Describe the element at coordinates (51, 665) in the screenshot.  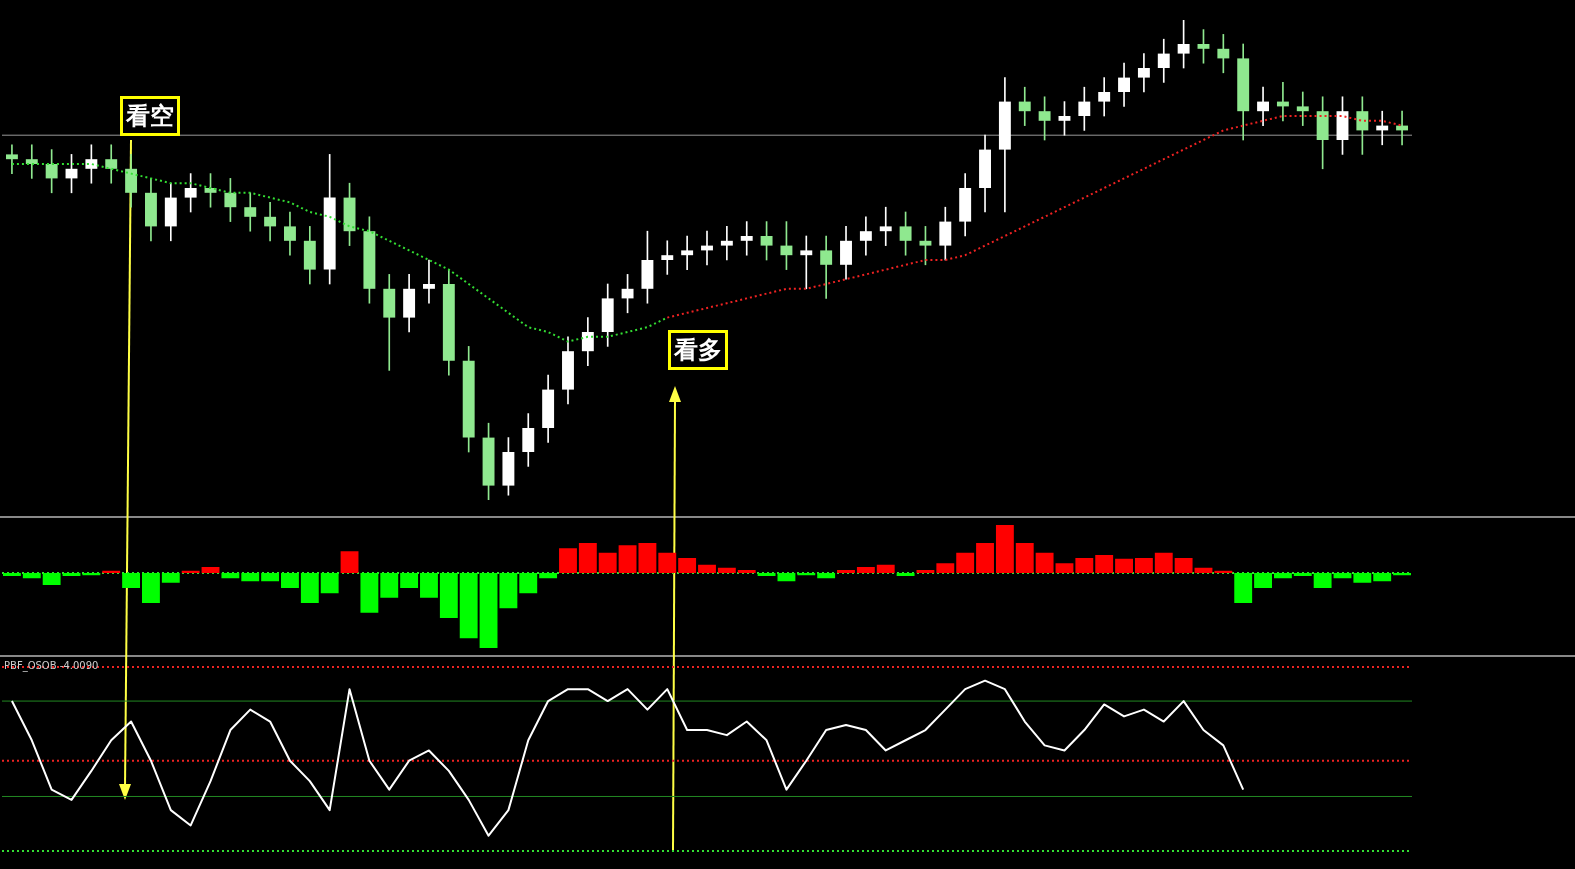
I see `text: PBF_OSOB -4.0090` at that location.